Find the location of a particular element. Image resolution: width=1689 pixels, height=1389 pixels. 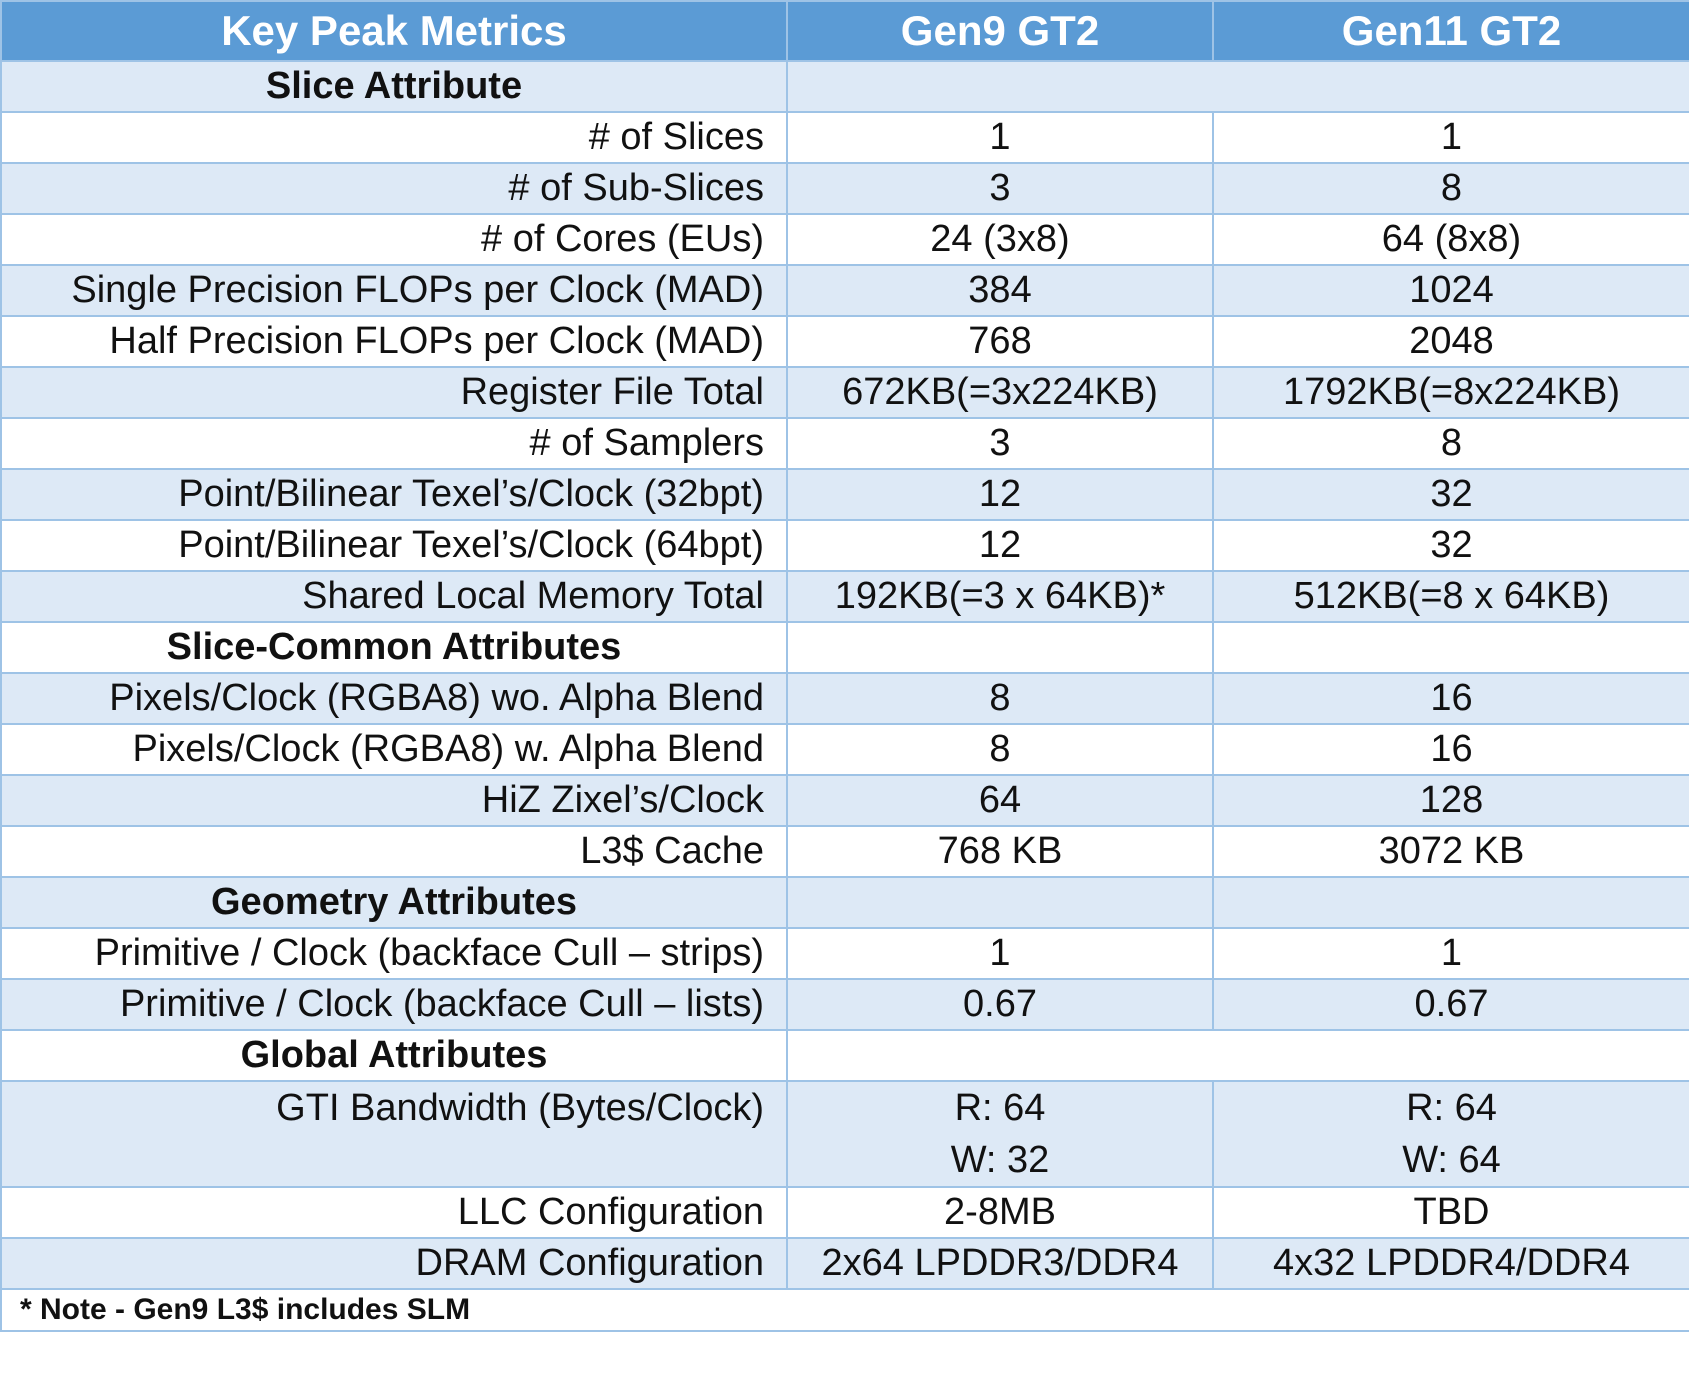

metric-label: Half Precision FLOPs per Clock (MAD) is located at coordinates (394, 341).